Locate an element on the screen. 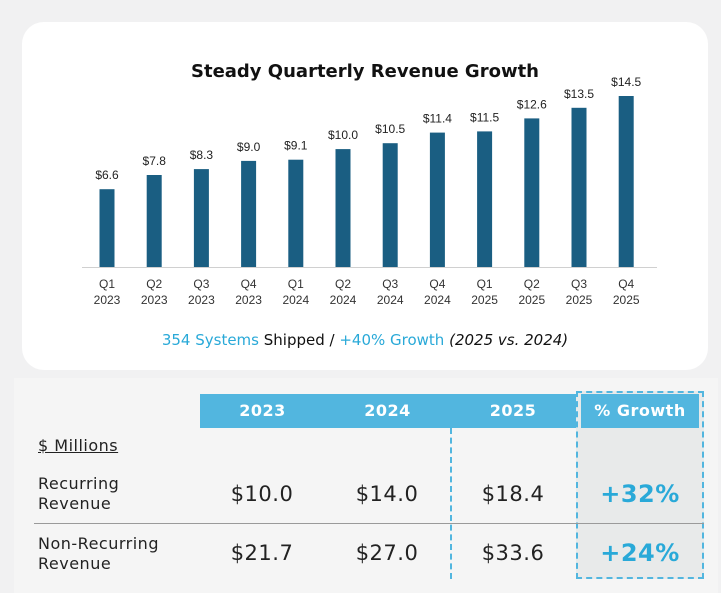 The image size is (721, 593). data-label: $7.8 is located at coordinates (155, 161).